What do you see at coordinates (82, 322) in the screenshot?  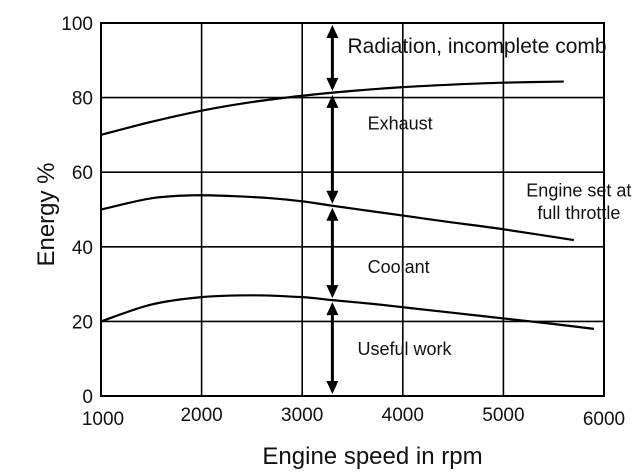 I see `y-tick-label: 20` at bounding box center [82, 322].